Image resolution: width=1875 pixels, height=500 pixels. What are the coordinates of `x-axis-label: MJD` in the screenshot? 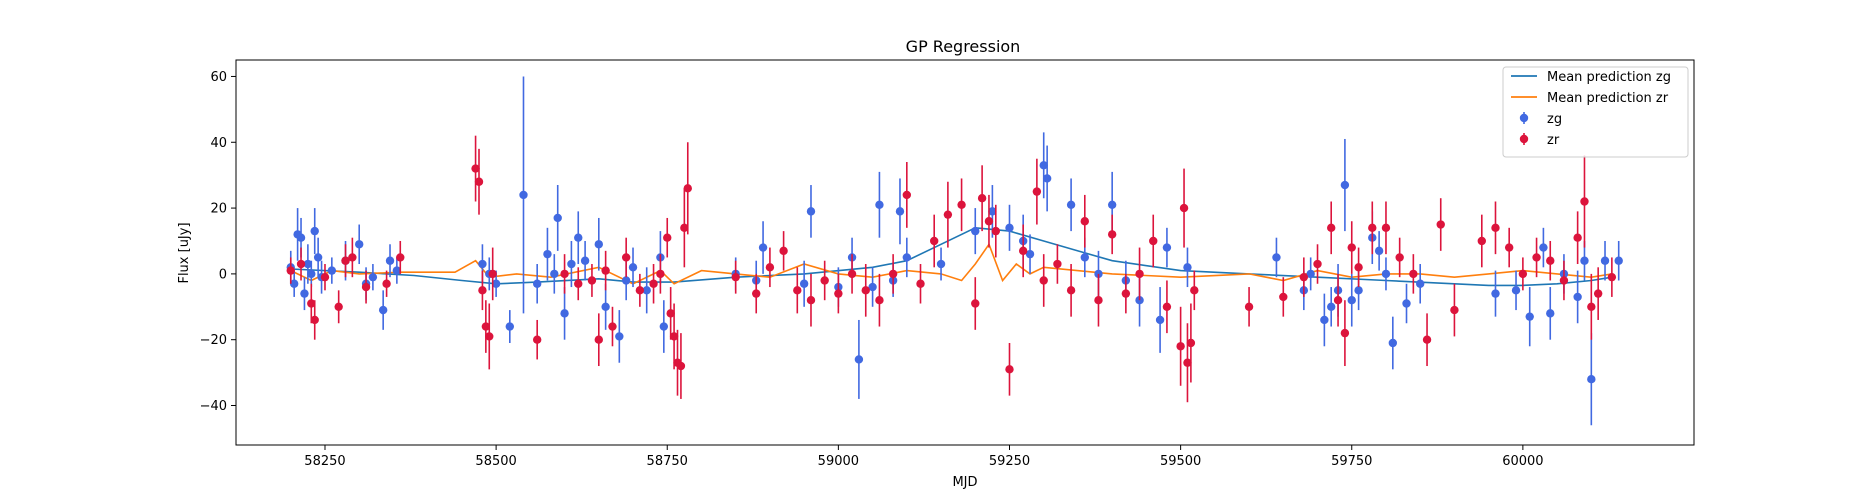 It's located at (964, 482).